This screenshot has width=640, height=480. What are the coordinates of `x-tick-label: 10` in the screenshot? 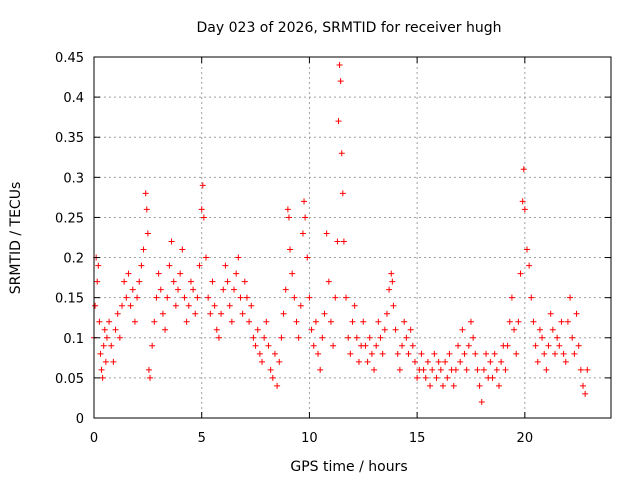 It's located at (309, 438).